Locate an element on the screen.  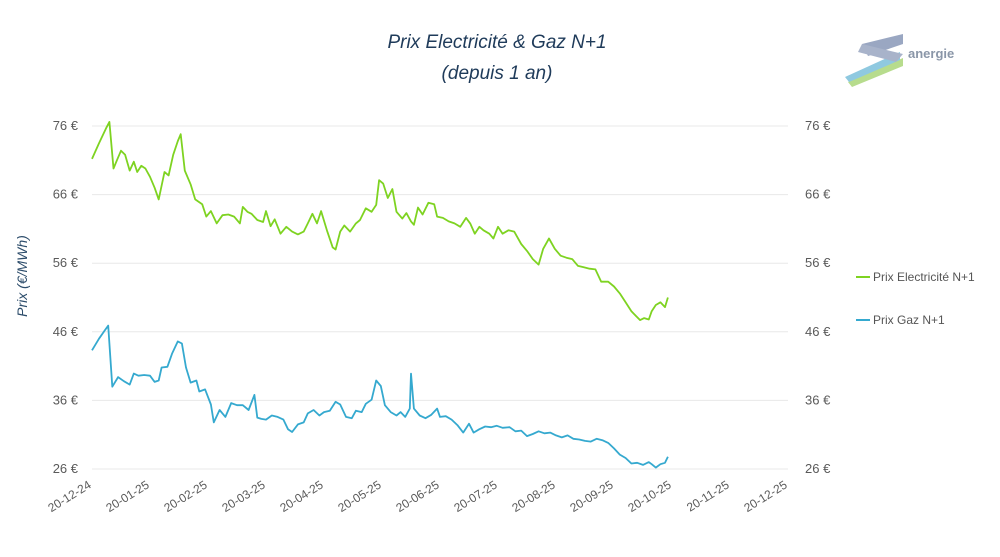
y-tick-label-left: 66 € is located at coordinates (66, 194).